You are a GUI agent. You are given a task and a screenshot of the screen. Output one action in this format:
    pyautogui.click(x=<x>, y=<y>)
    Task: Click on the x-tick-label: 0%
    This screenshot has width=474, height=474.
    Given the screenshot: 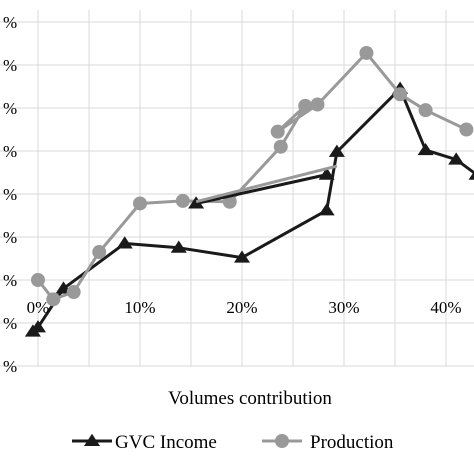 What is the action you would take?
    pyautogui.click(x=38, y=307)
    